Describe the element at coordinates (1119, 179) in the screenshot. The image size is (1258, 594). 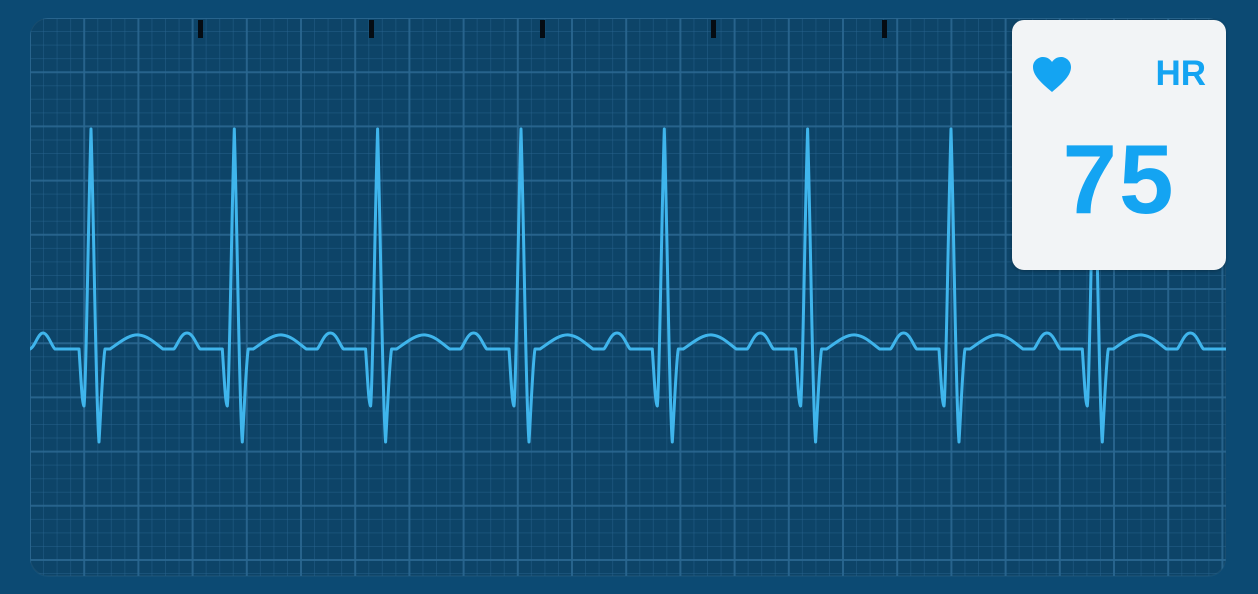
I see `heart-rate-value: 75` at that location.